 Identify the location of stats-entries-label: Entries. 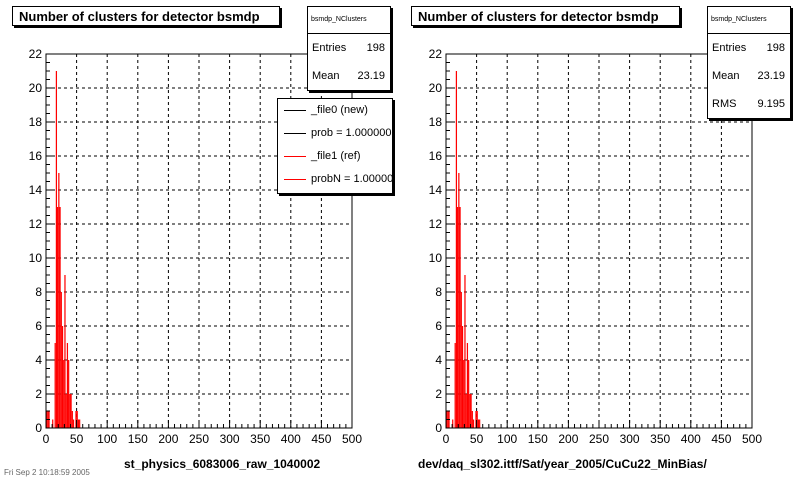
(729, 48).